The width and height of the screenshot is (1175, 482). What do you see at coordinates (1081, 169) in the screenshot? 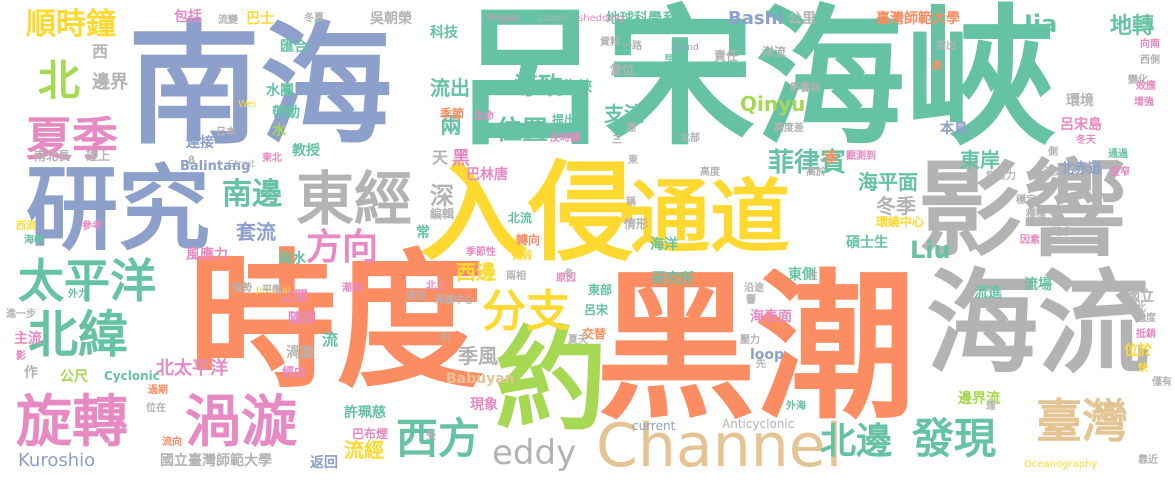
I see `word: 北赤道` at bounding box center [1081, 169].